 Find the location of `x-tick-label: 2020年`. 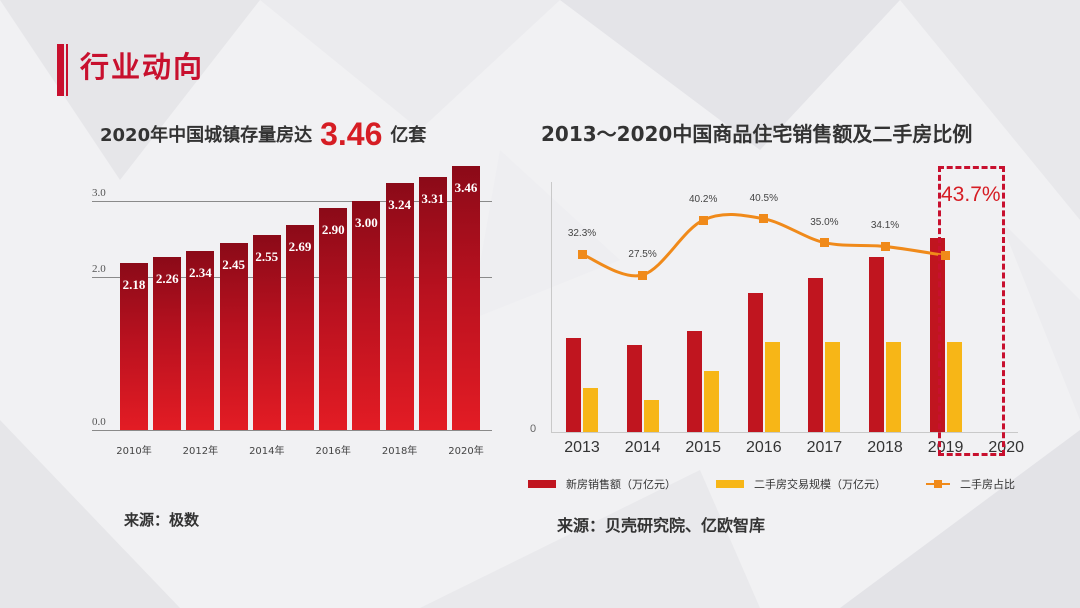

x-tick-label: 2020年 is located at coordinates (466, 451).